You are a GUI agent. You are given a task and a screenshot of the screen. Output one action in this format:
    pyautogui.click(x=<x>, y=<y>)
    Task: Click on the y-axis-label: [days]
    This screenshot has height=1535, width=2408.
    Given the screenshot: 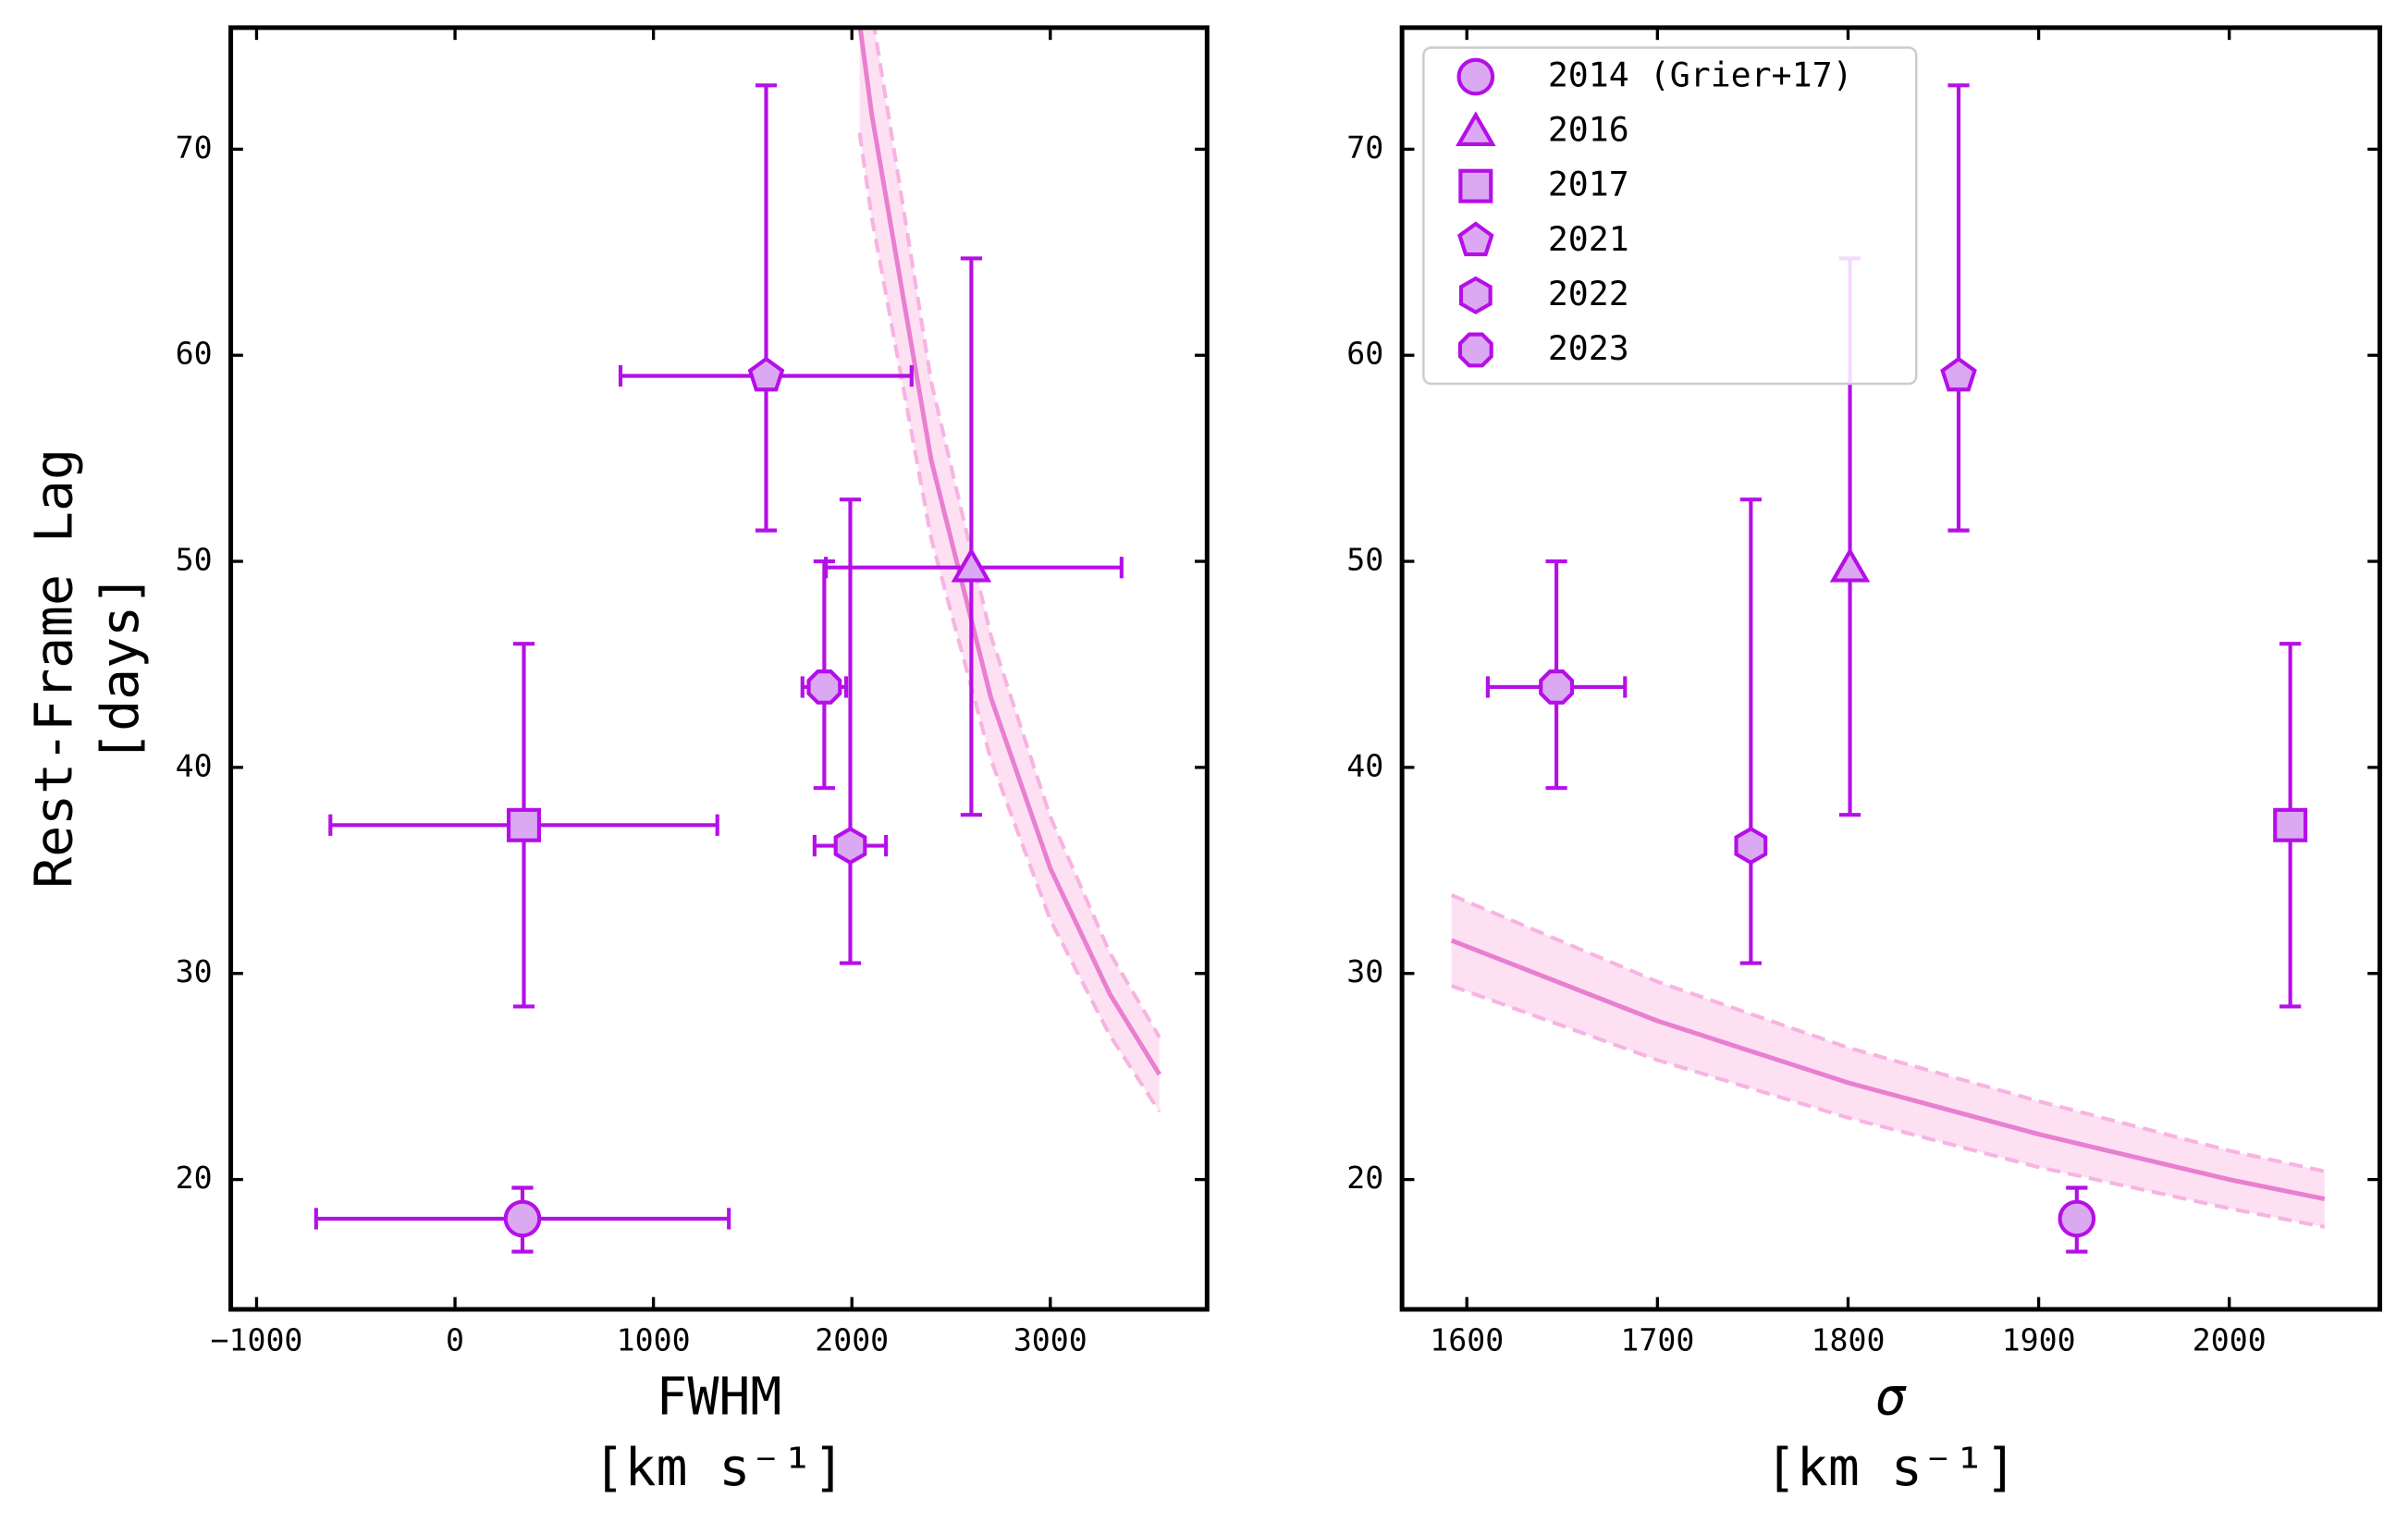 What is the action you would take?
    pyautogui.click(x=121, y=668)
    